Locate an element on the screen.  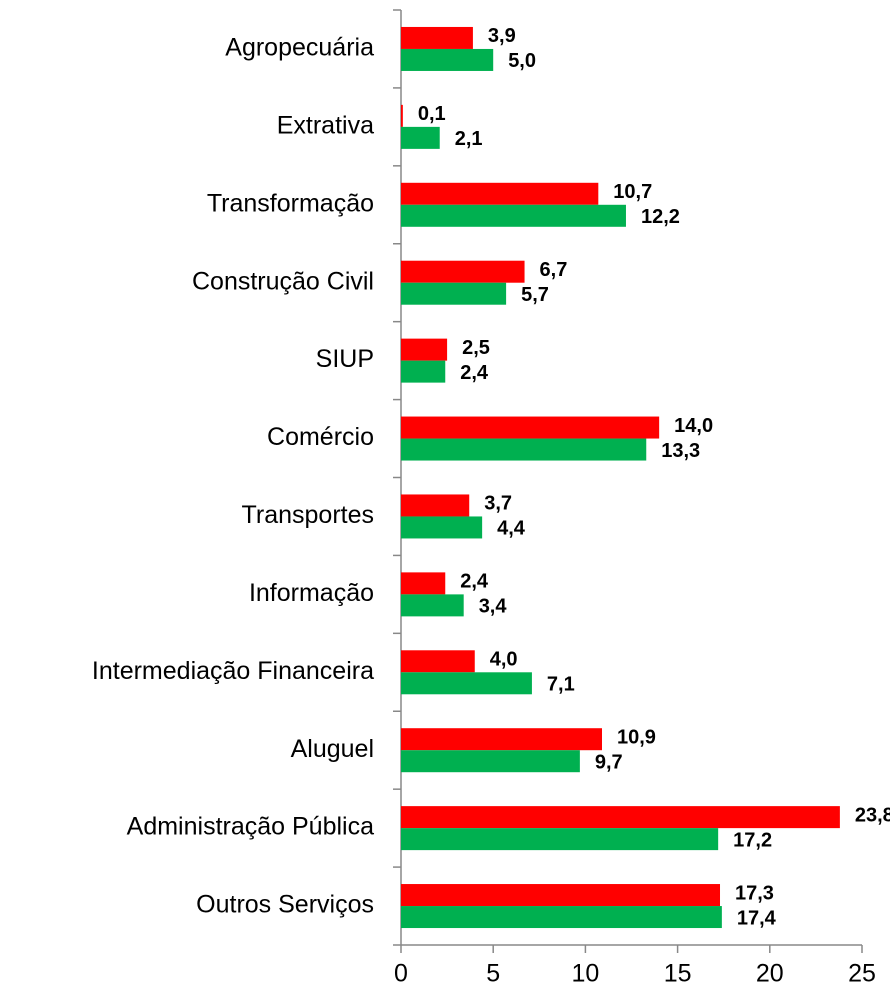
x-tick-label: 20 is located at coordinates (770, 974).